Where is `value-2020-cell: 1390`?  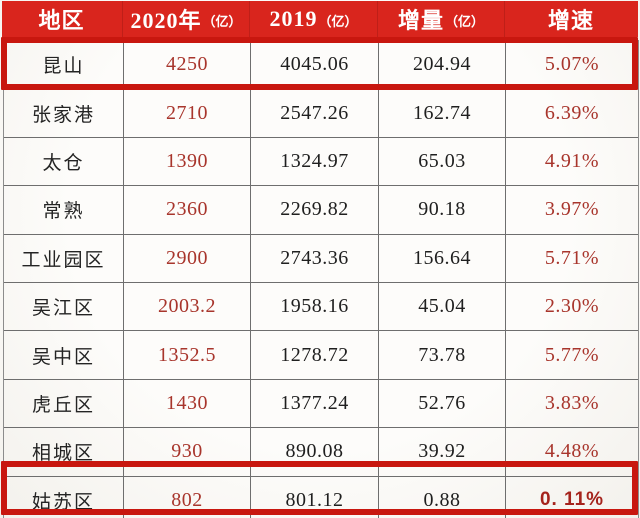
value-2020-cell: 1390 is located at coordinates (187, 161).